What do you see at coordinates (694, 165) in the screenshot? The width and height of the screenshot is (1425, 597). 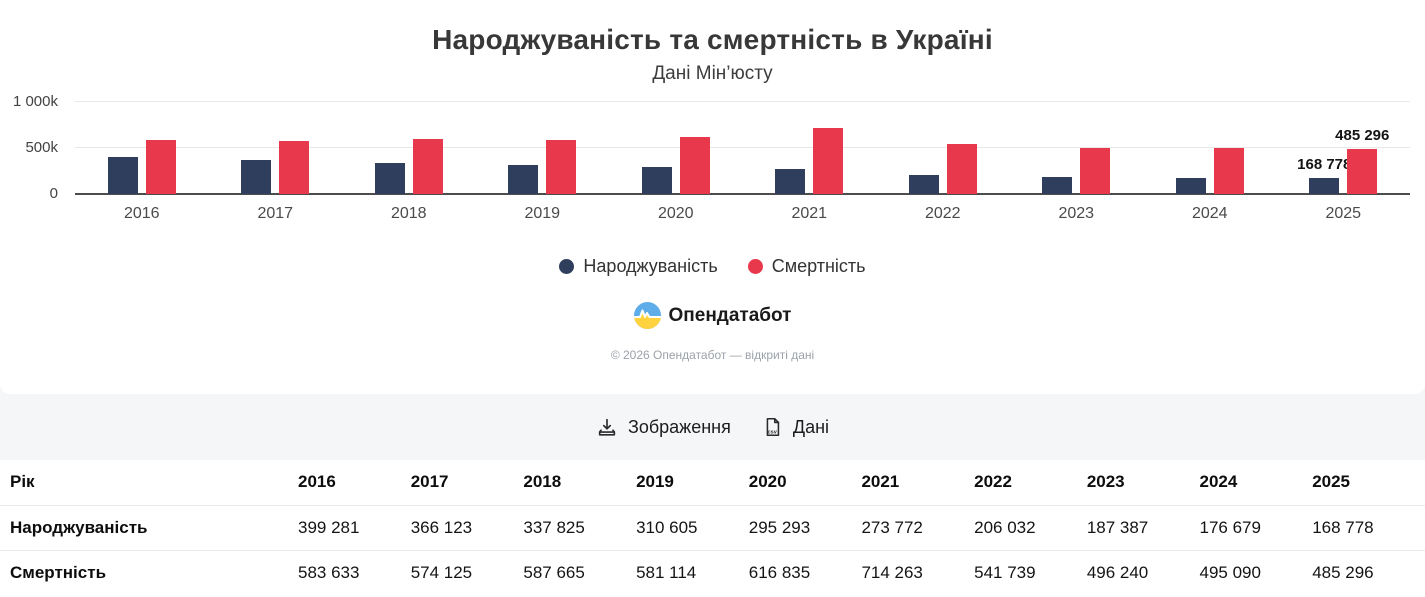 I see `deaths-bar-2020` at bounding box center [694, 165].